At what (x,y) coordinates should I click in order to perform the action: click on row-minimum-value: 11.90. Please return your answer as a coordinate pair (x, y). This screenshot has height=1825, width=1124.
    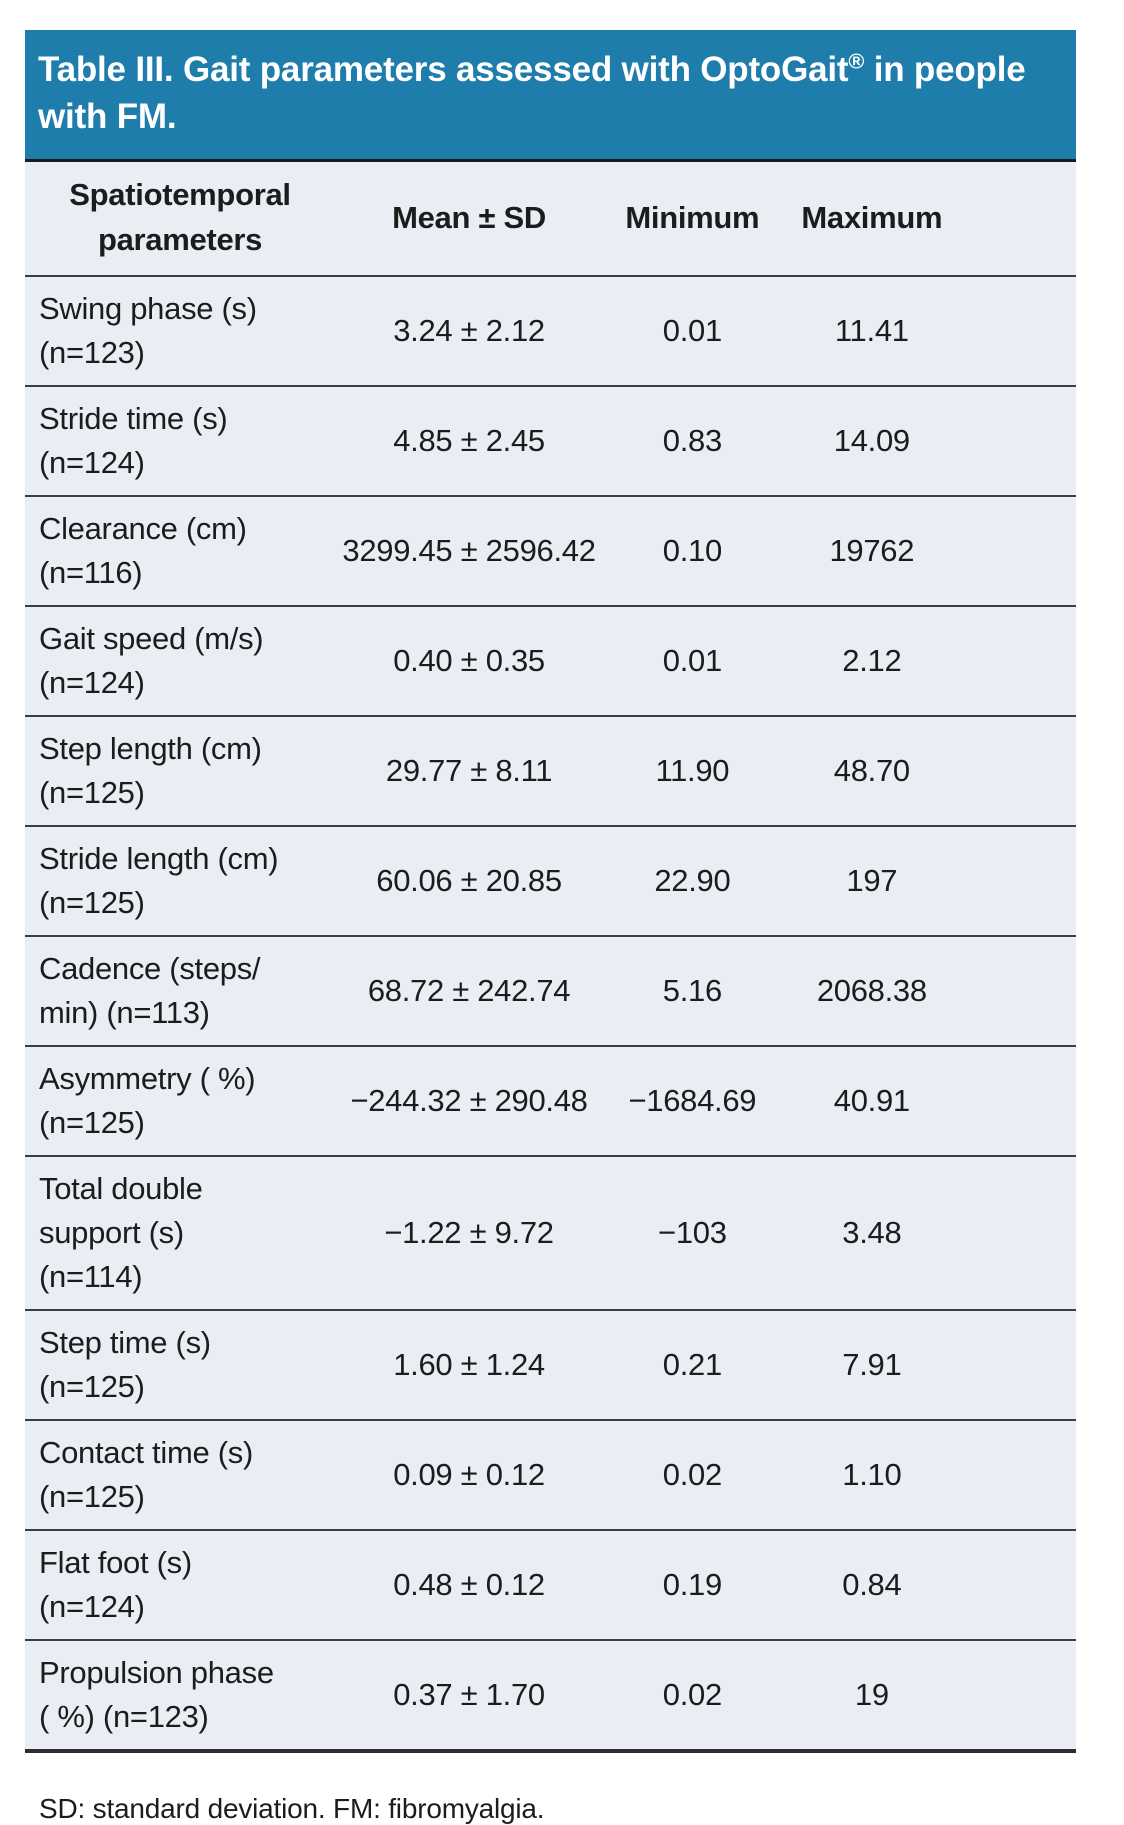
    Looking at the image, I should click on (692, 770).